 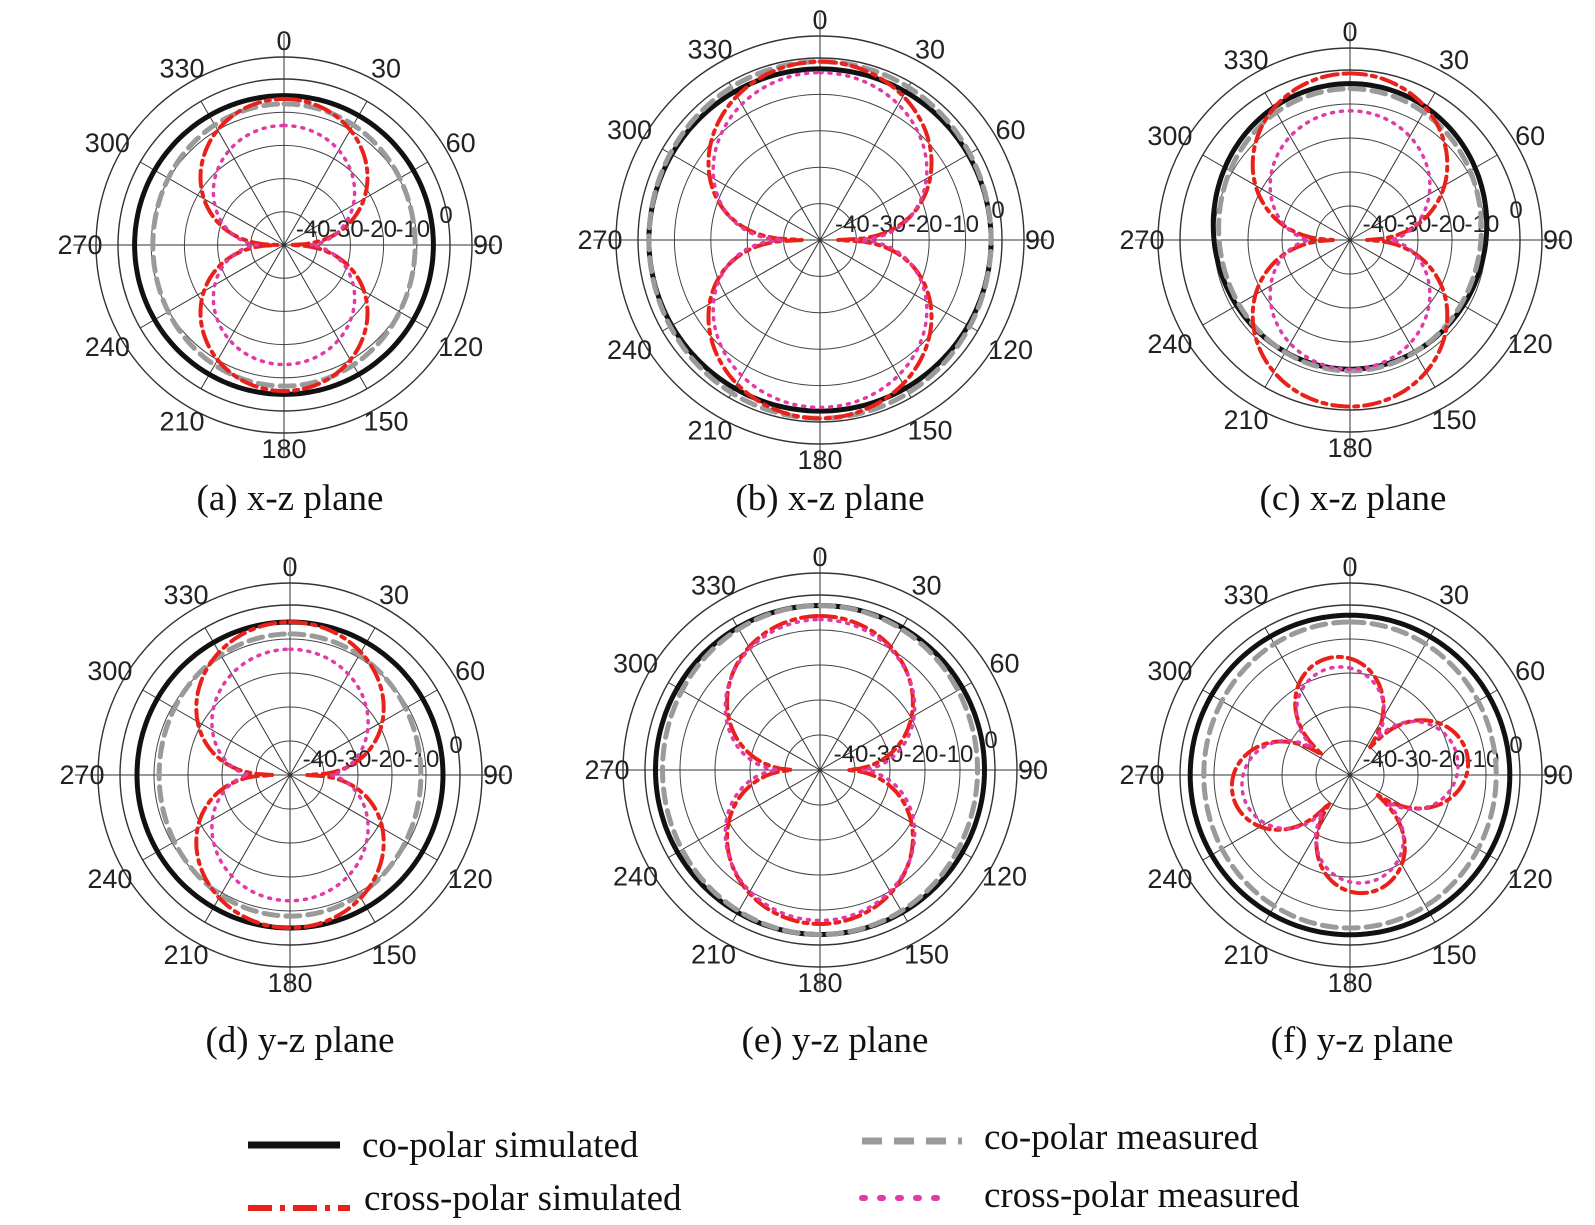 I want to click on angle-tick-label: 300, so click(x=635, y=664).